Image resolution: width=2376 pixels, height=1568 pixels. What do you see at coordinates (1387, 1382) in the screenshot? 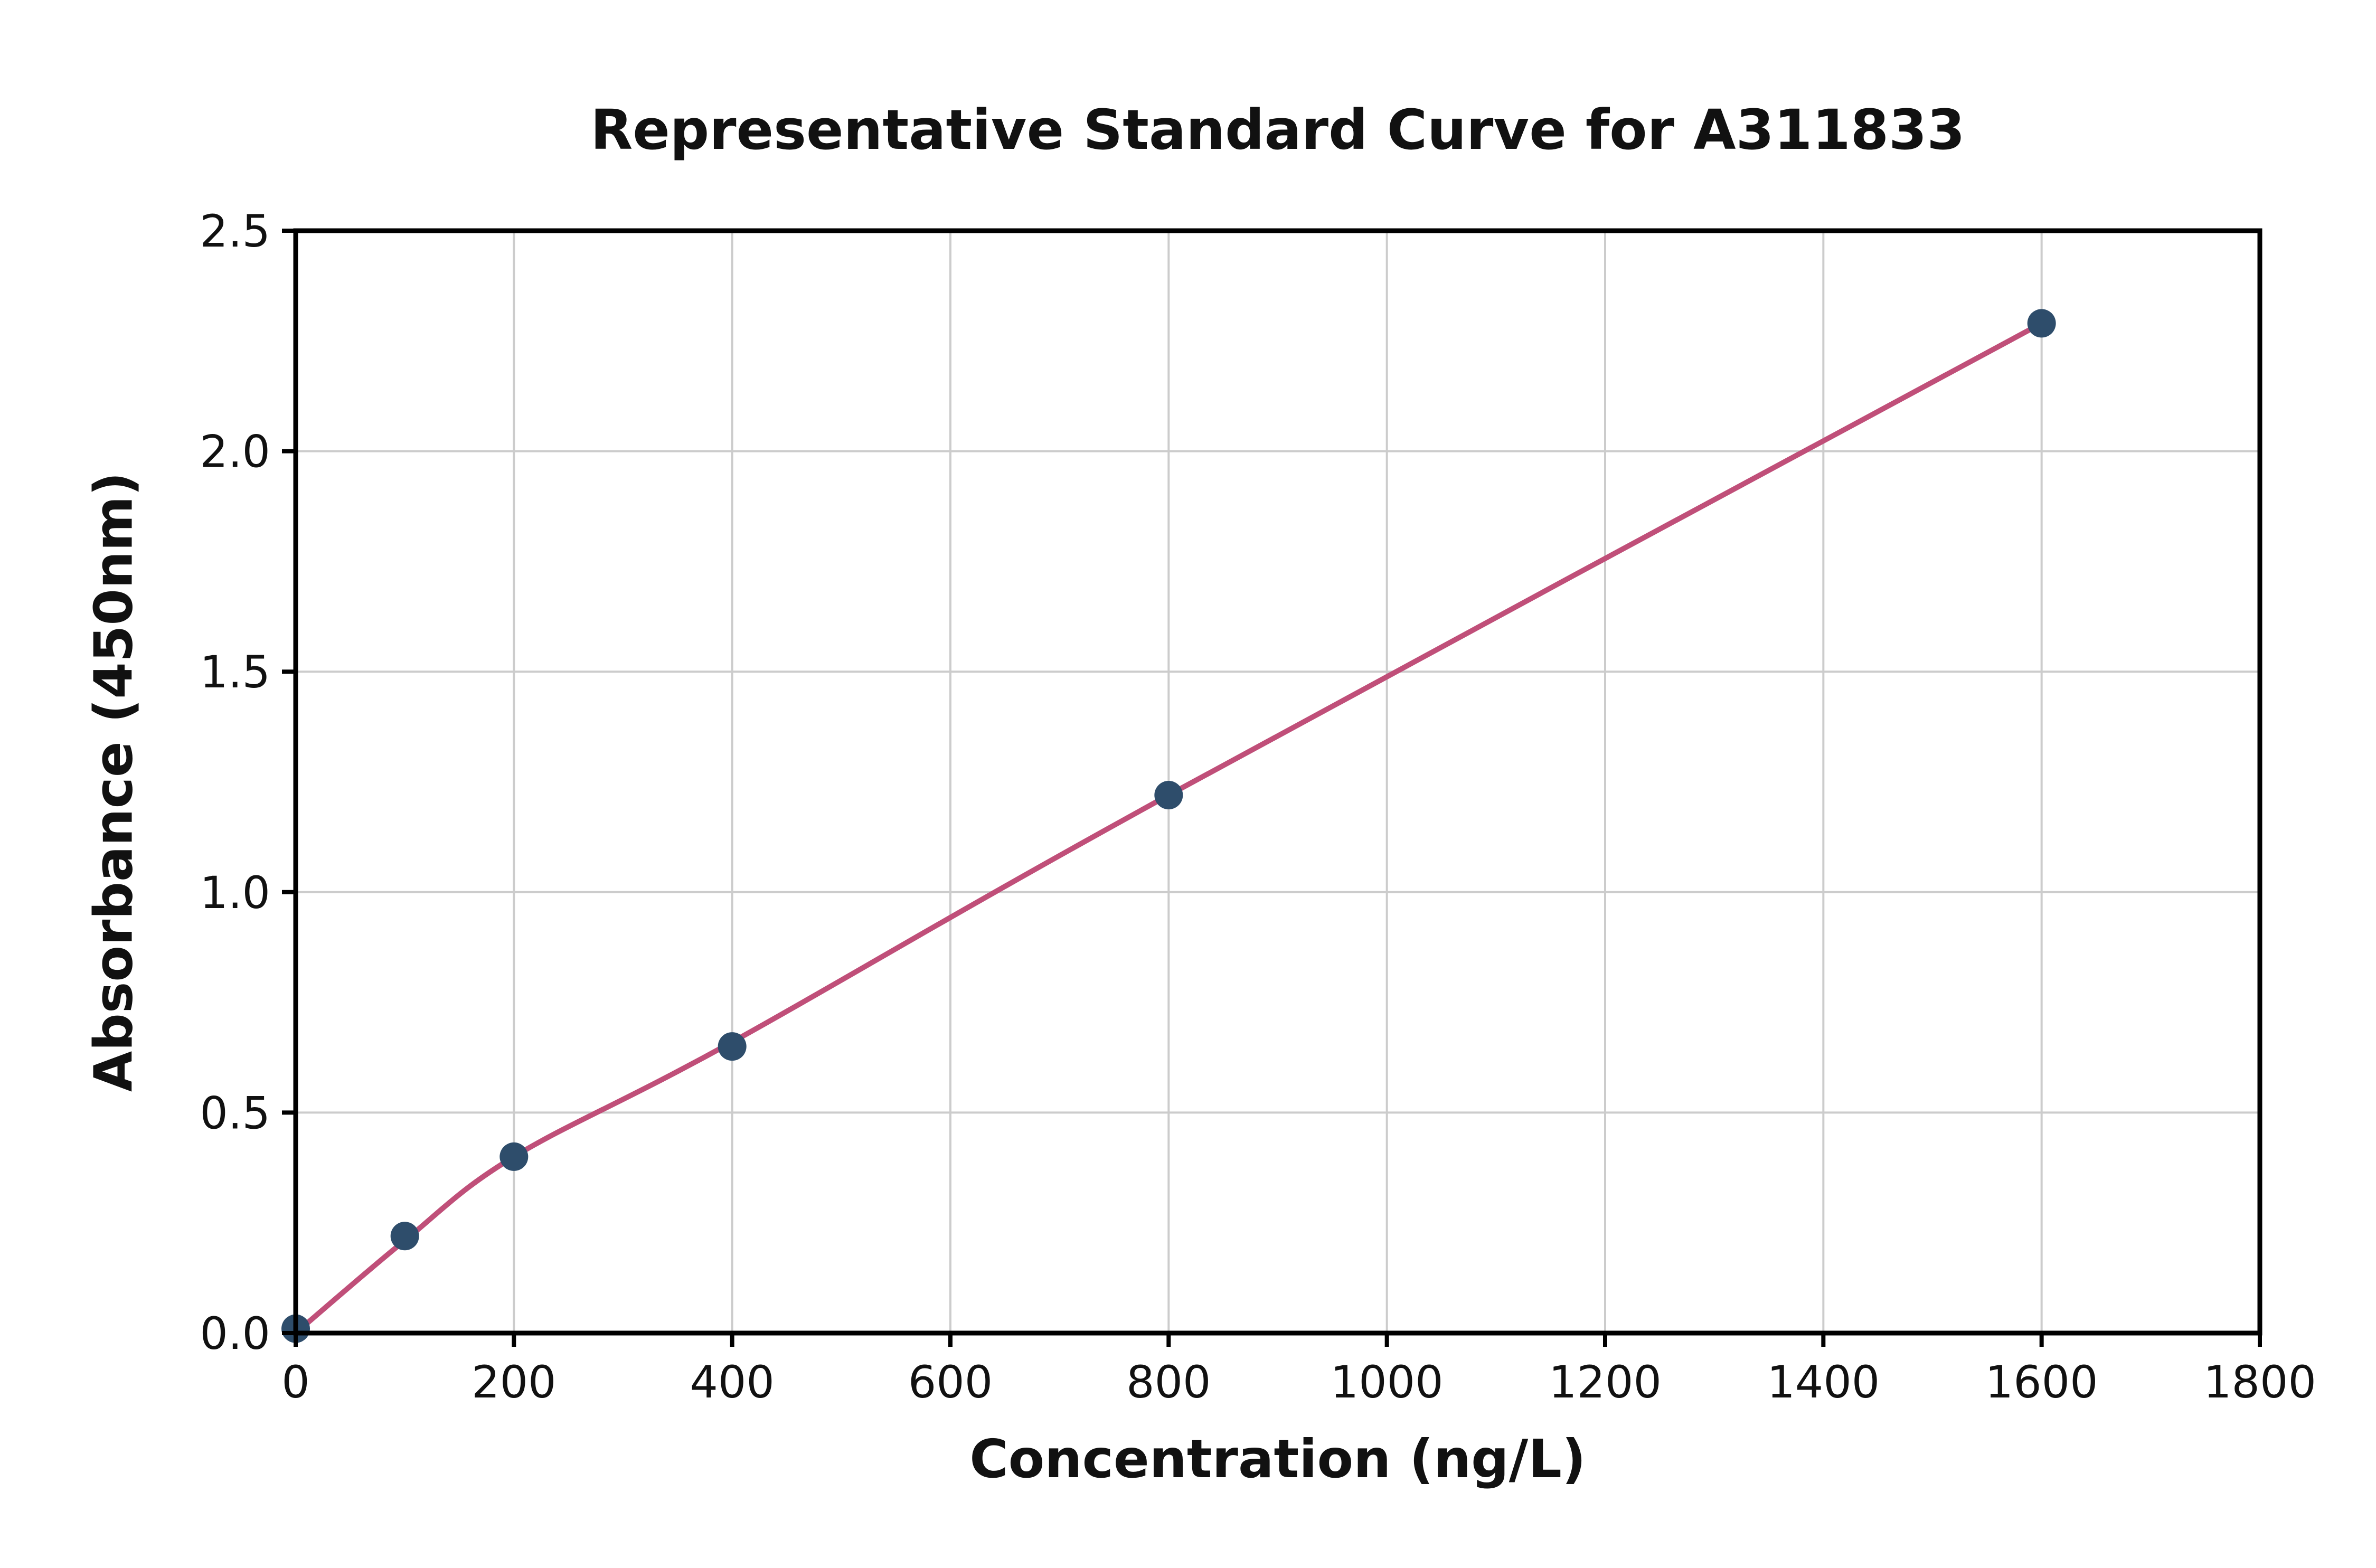
I see `x-tick-label: 1000` at bounding box center [1387, 1382].